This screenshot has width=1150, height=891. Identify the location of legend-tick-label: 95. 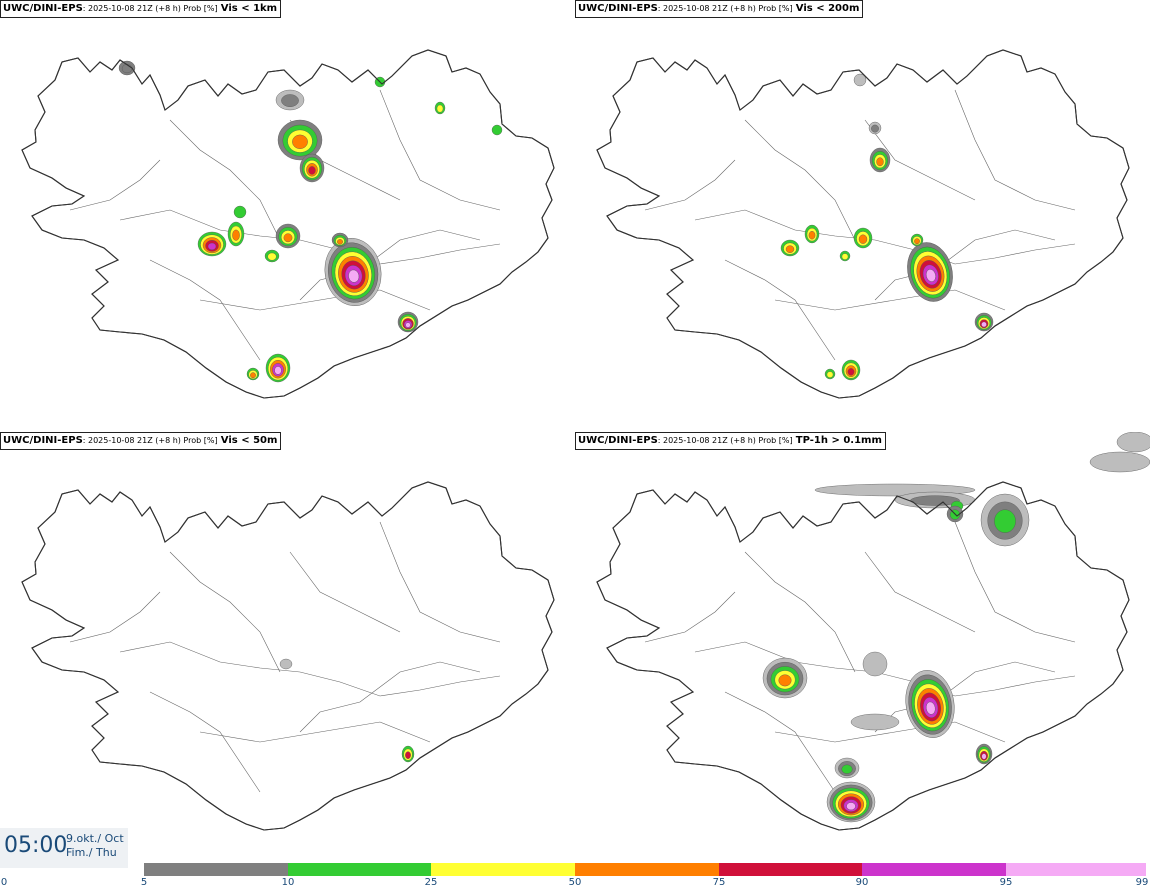
(1006, 882).